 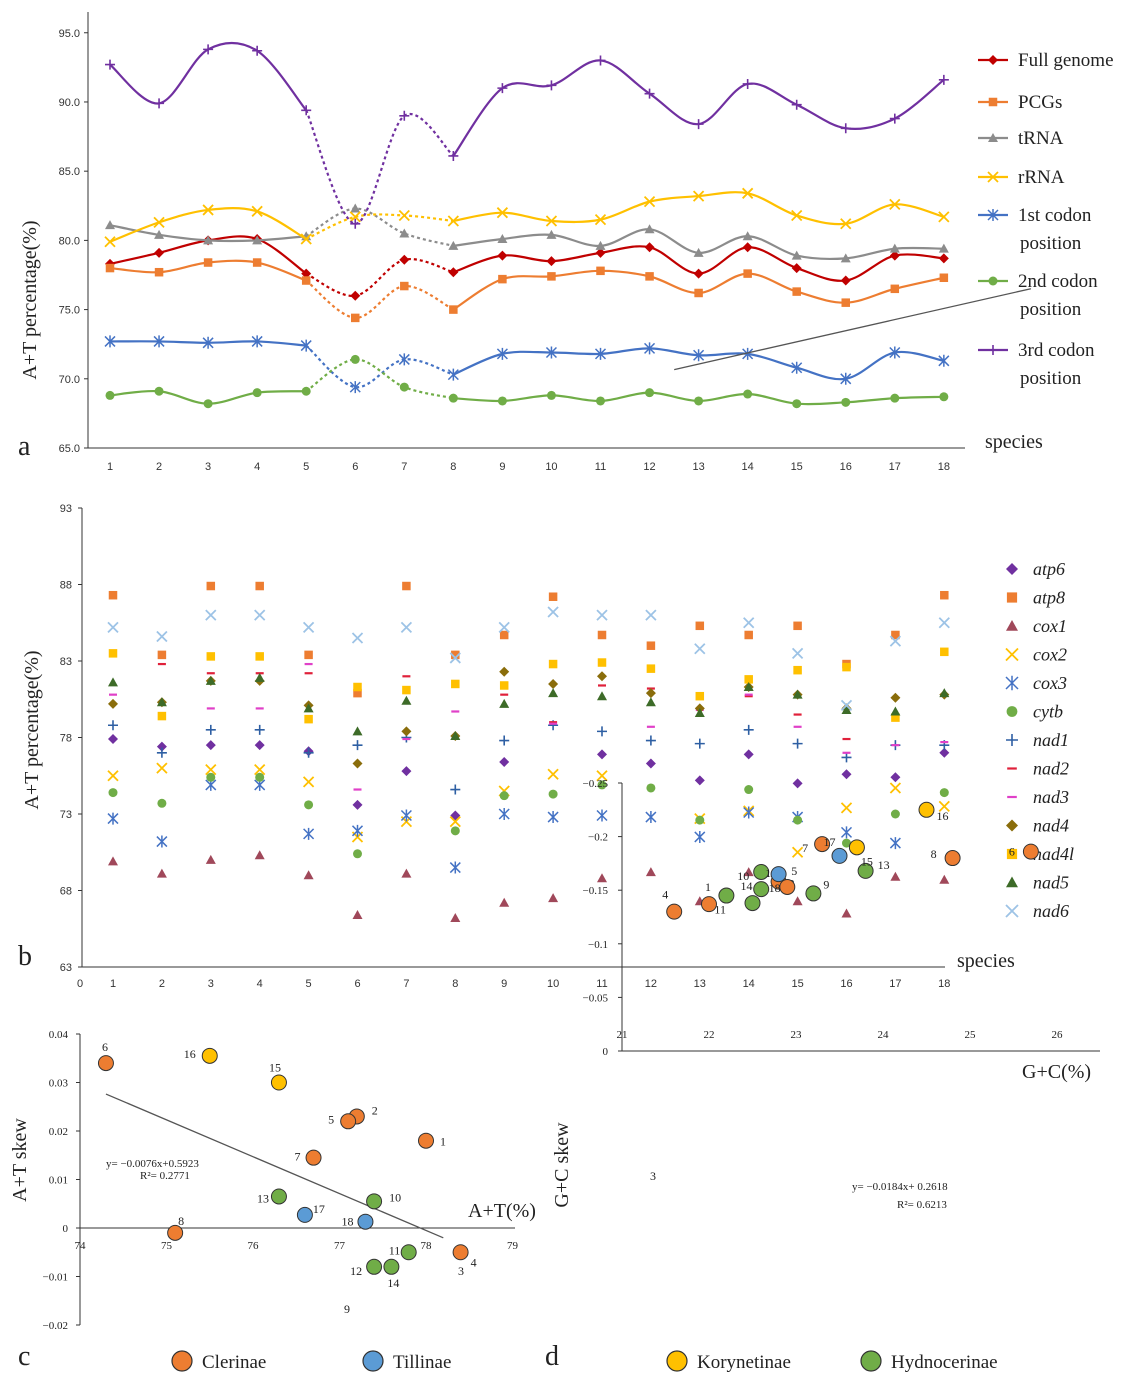 What do you see at coordinates (393, 1283) in the screenshot?
I see `point-label: 14` at bounding box center [393, 1283].